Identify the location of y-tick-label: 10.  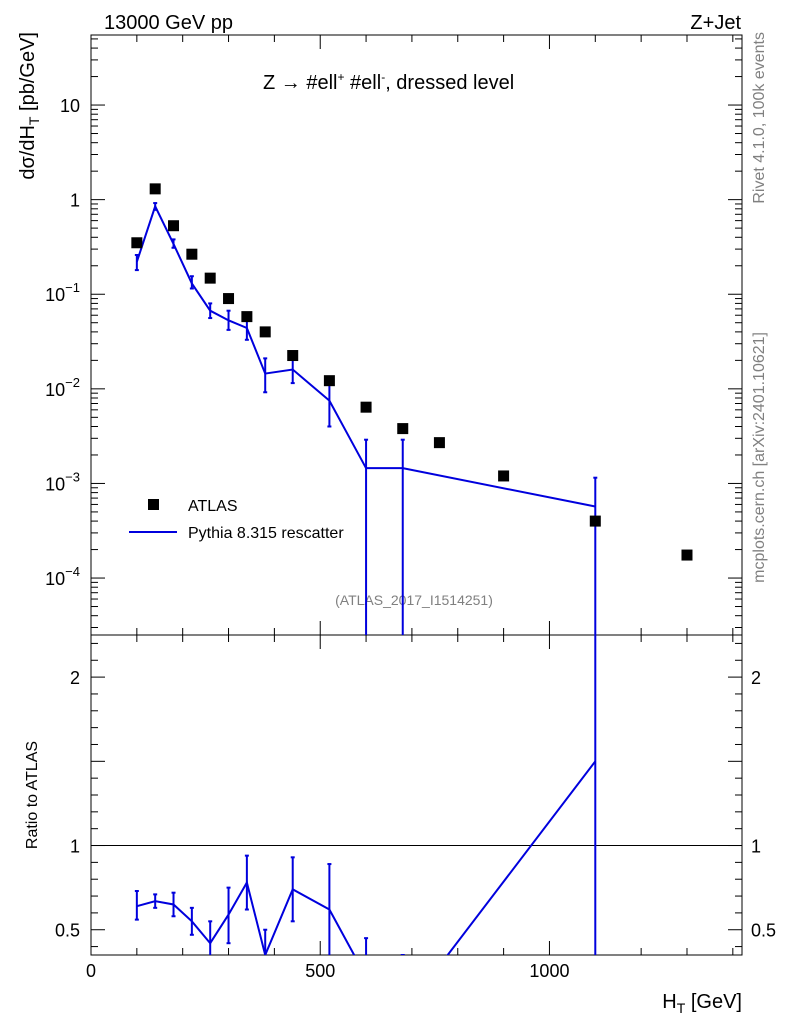
(70, 106).